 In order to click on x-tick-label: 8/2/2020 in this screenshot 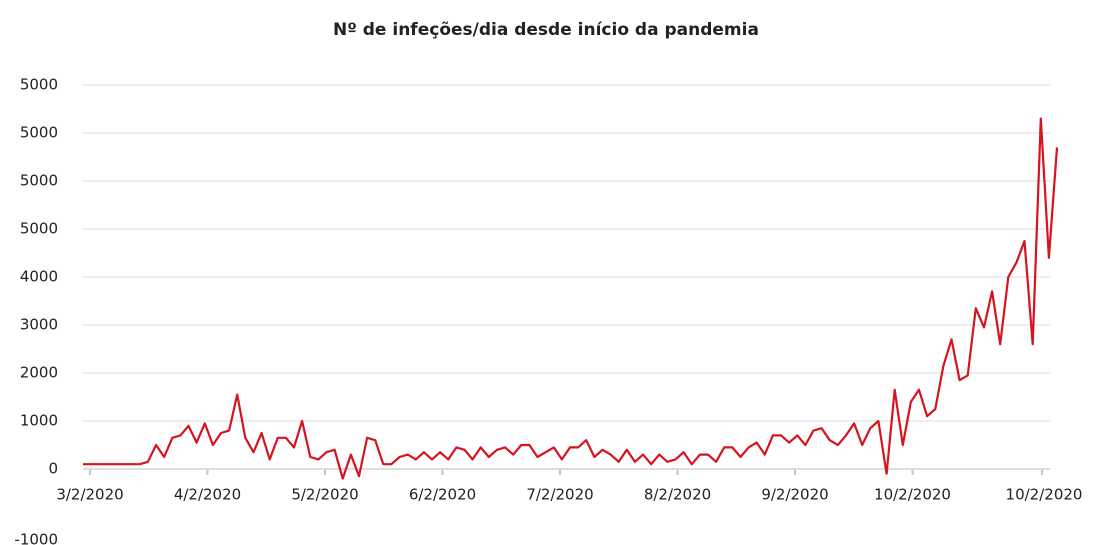, I will do `click(677, 495)`.